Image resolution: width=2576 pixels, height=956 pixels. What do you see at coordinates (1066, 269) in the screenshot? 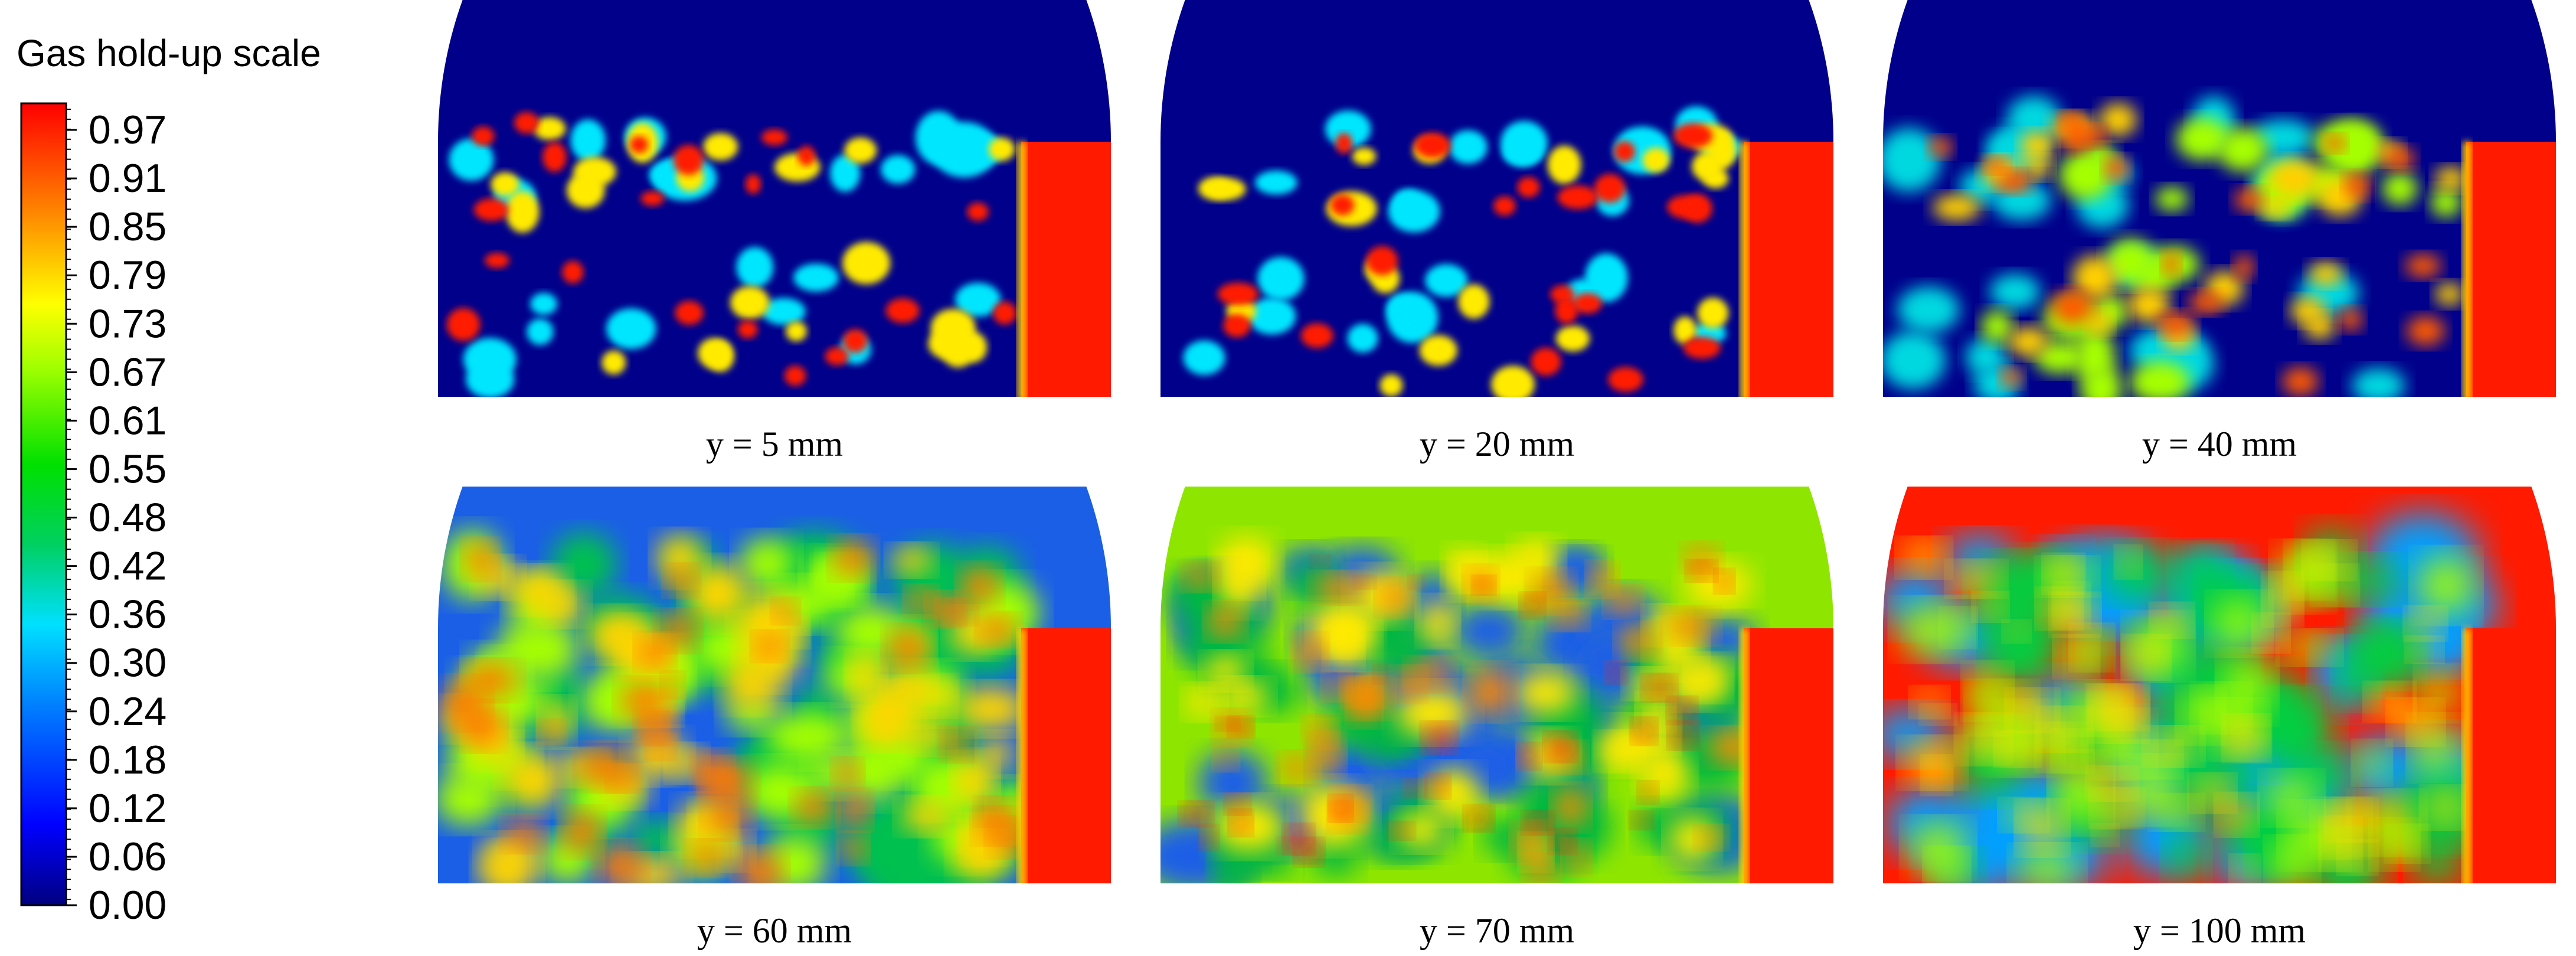
I see `wall-region` at bounding box center [1066, 269].